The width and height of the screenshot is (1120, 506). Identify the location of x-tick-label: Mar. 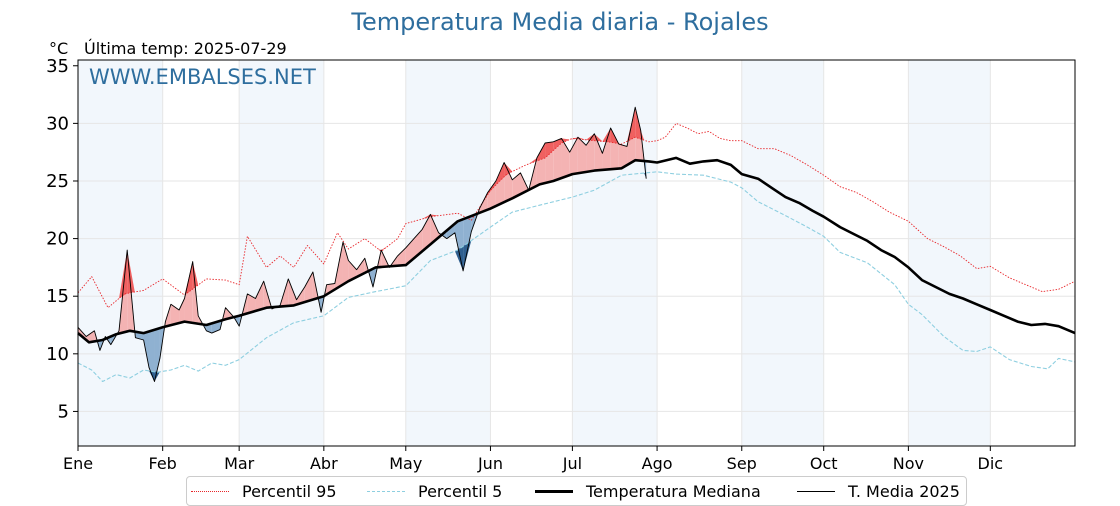
(239, 463).